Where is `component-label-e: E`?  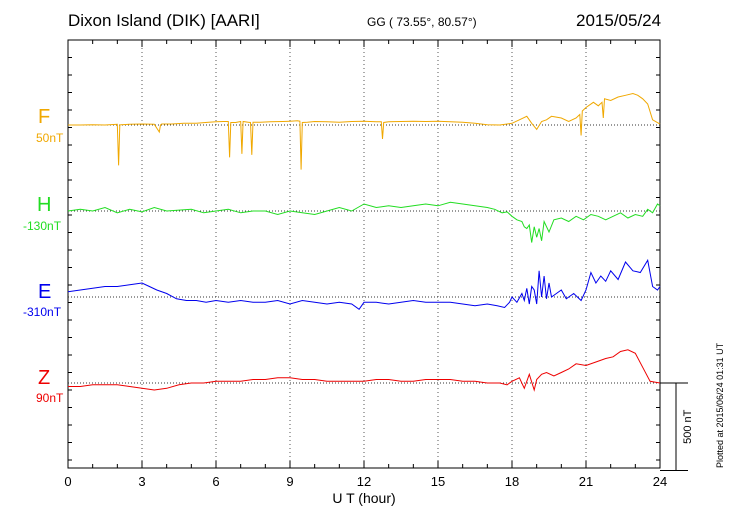
component-label-e: E is located at coordinates (45, 292).